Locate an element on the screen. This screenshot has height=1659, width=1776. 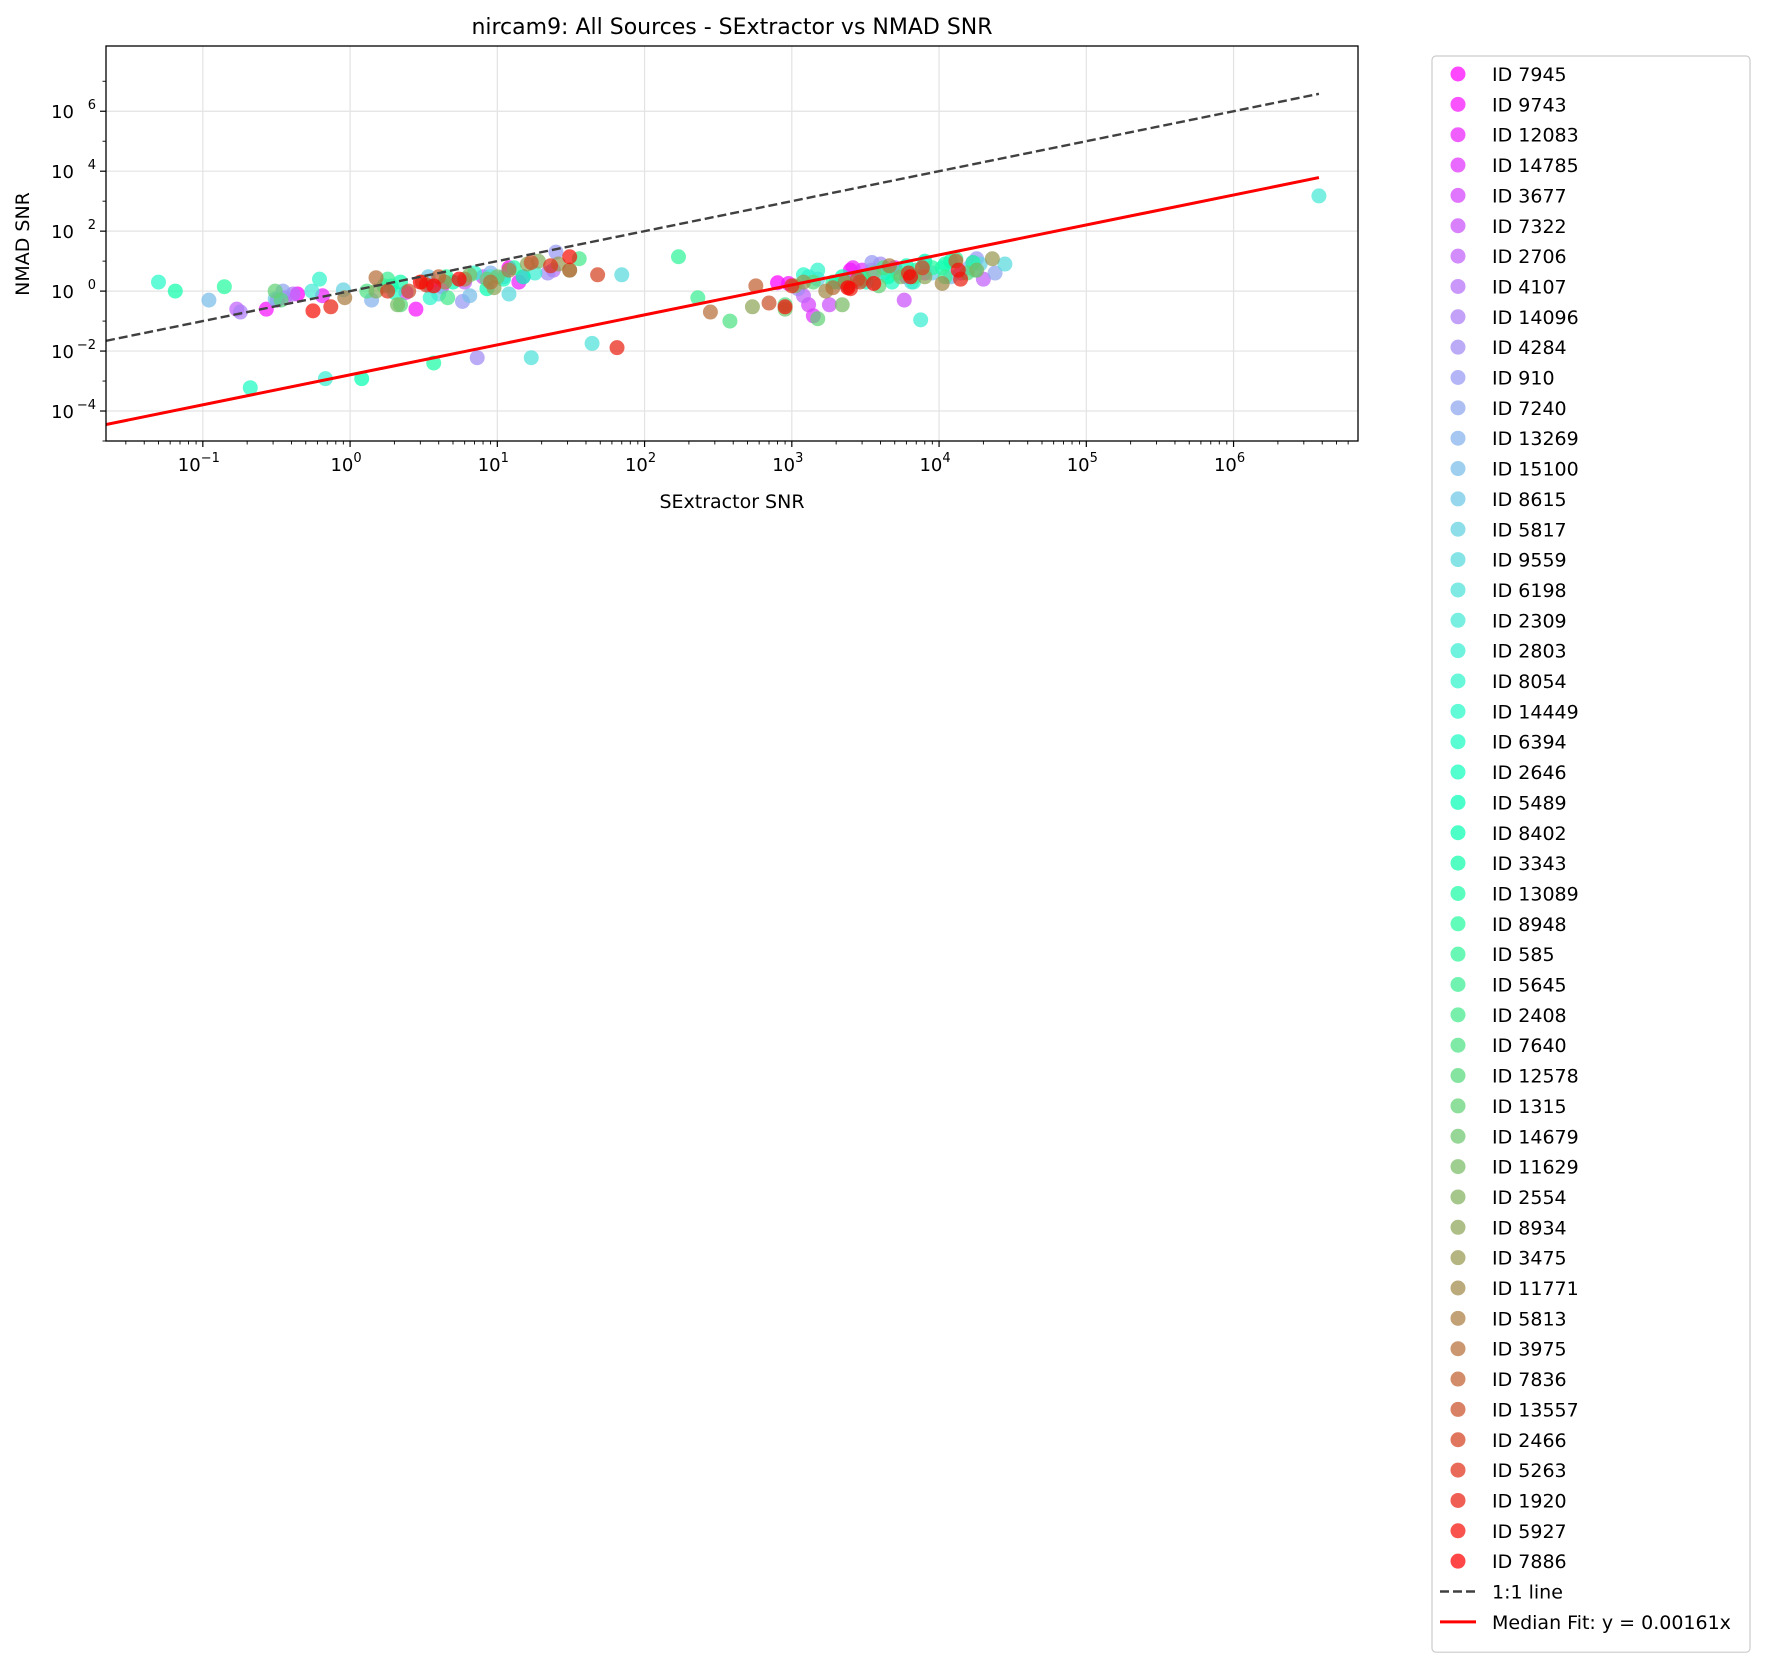
legend-label: ID 14679 is located at coordinates (1535, 1137).